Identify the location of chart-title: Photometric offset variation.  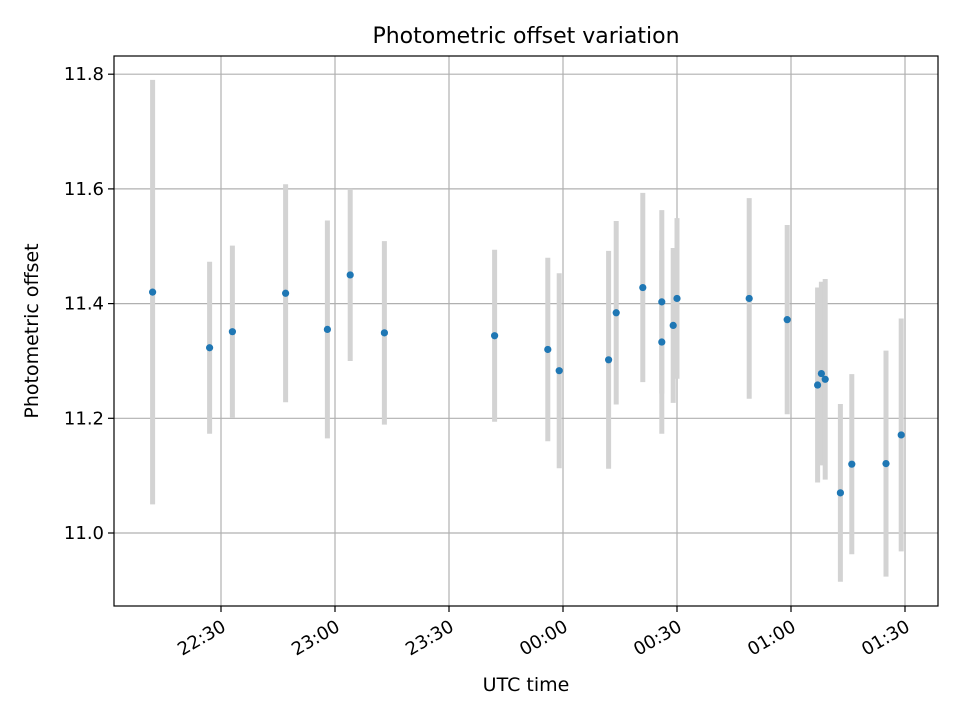
(525, 36).